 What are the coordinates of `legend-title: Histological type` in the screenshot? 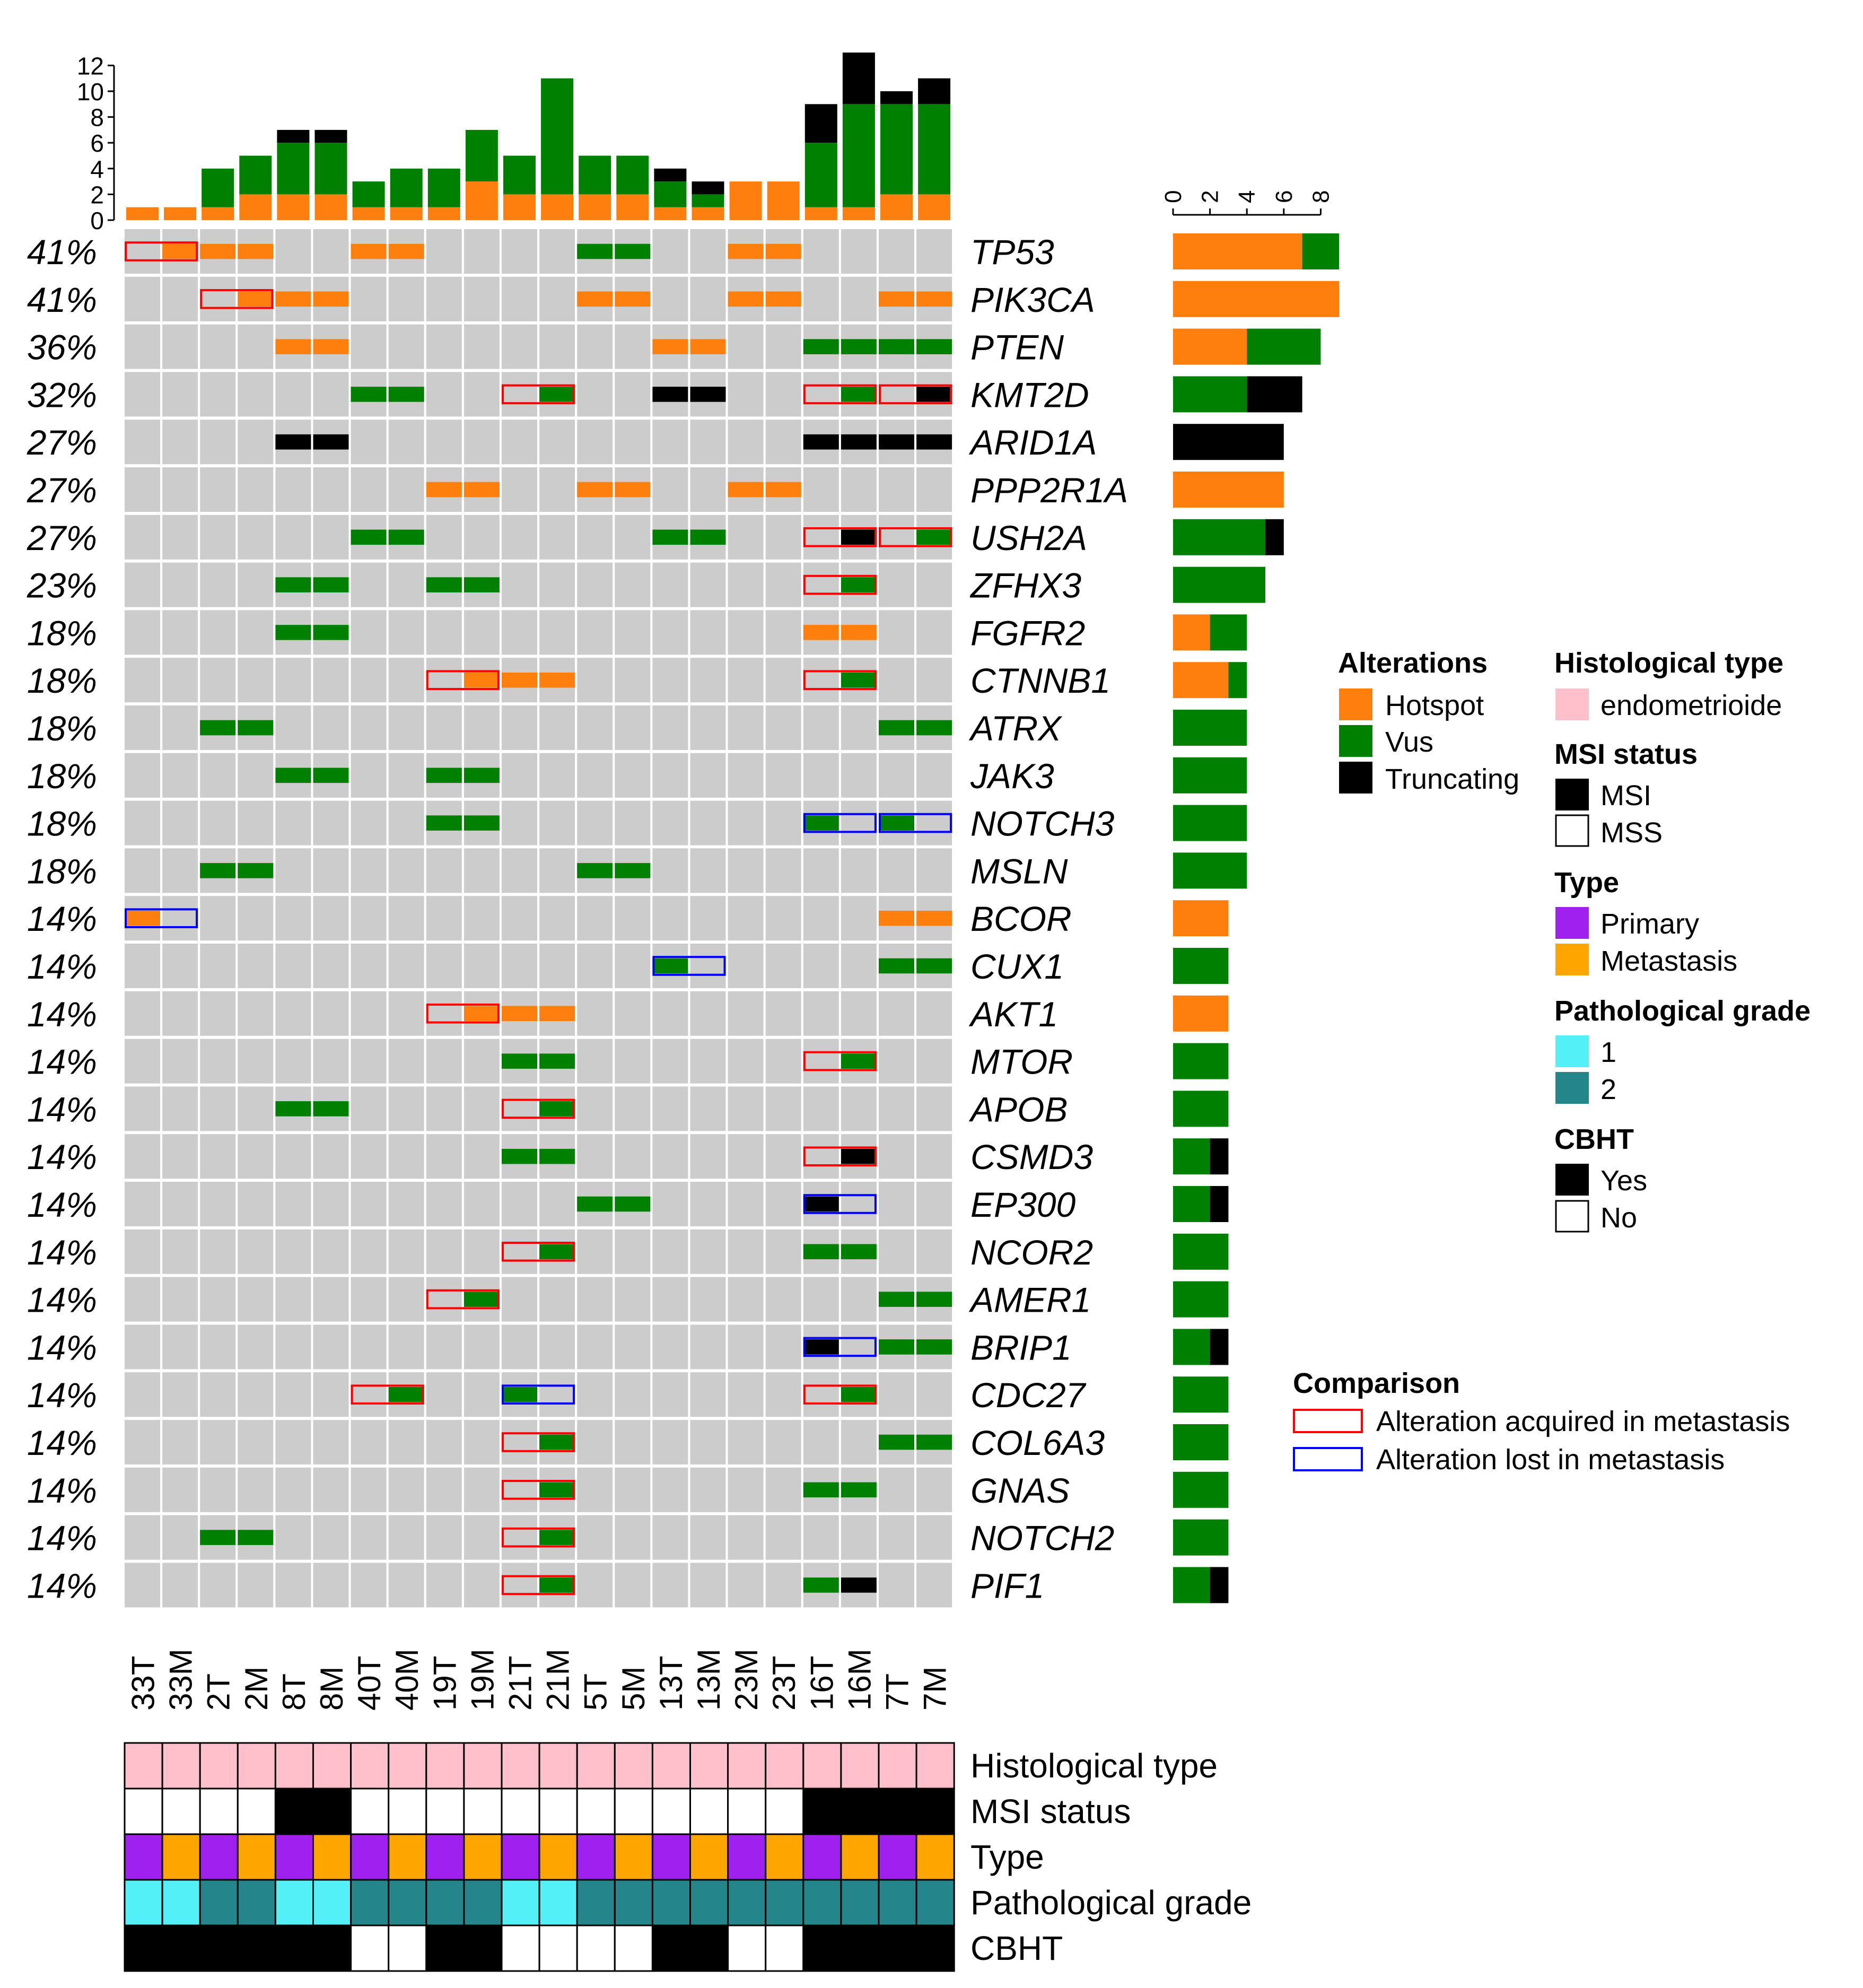 It's located at (1668, 663).